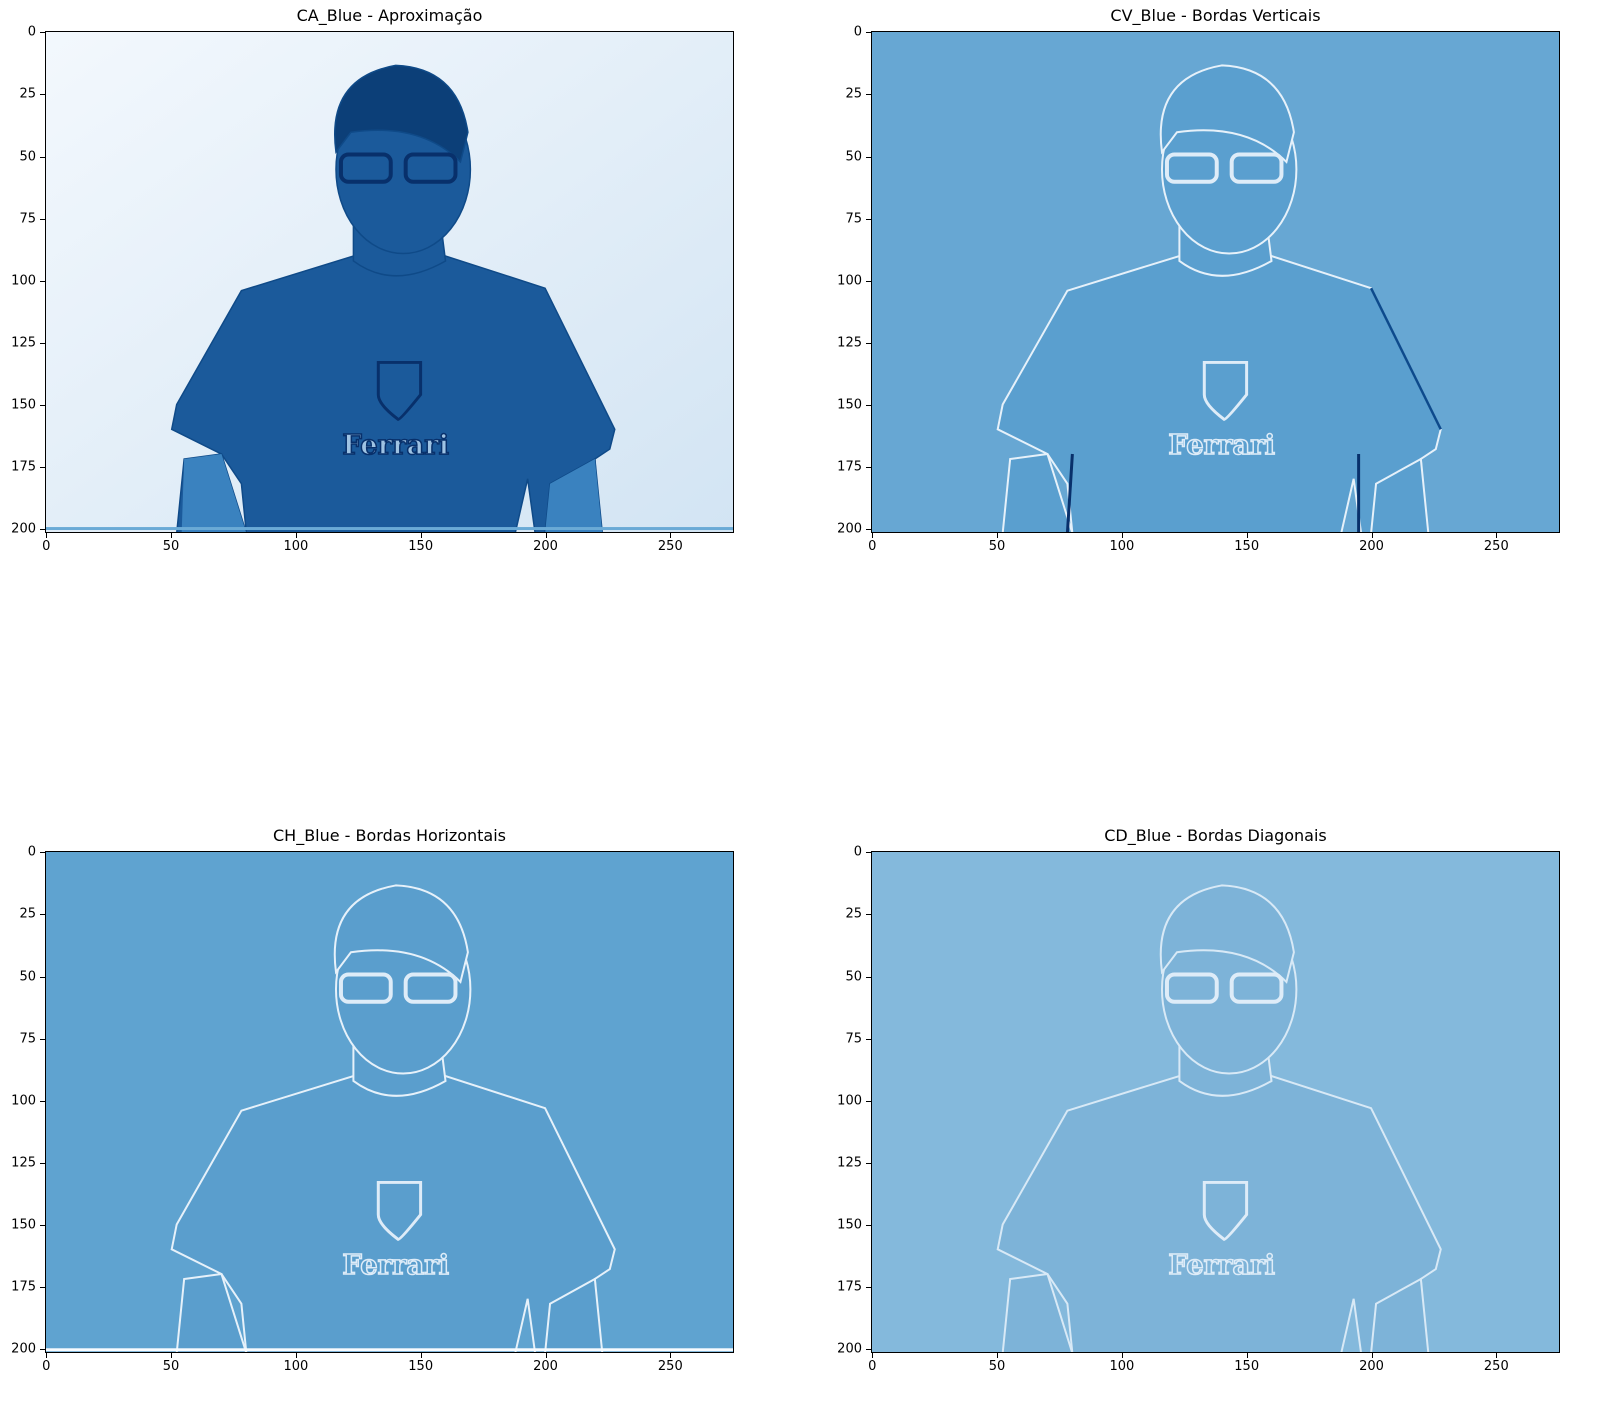 Image resolution: width=1606 pixels, height=1421 pixels. I want to click on subplot-title: CA_Blue - Aproximação, so click(389, 15).